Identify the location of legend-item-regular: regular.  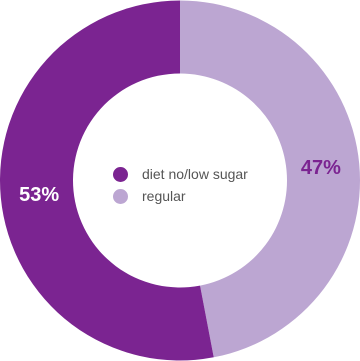
(180, 196).